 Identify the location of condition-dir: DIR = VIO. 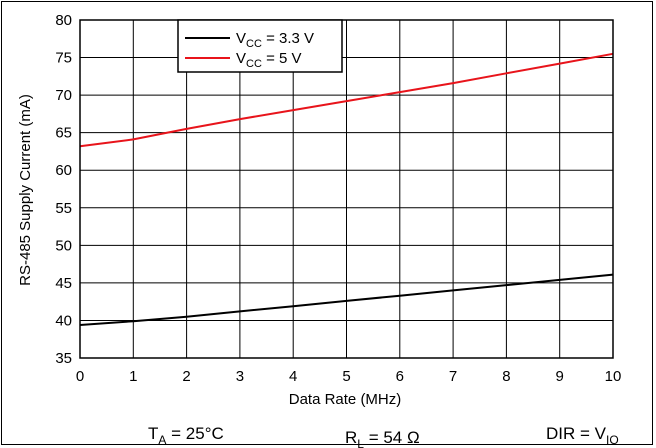
(582, 435).